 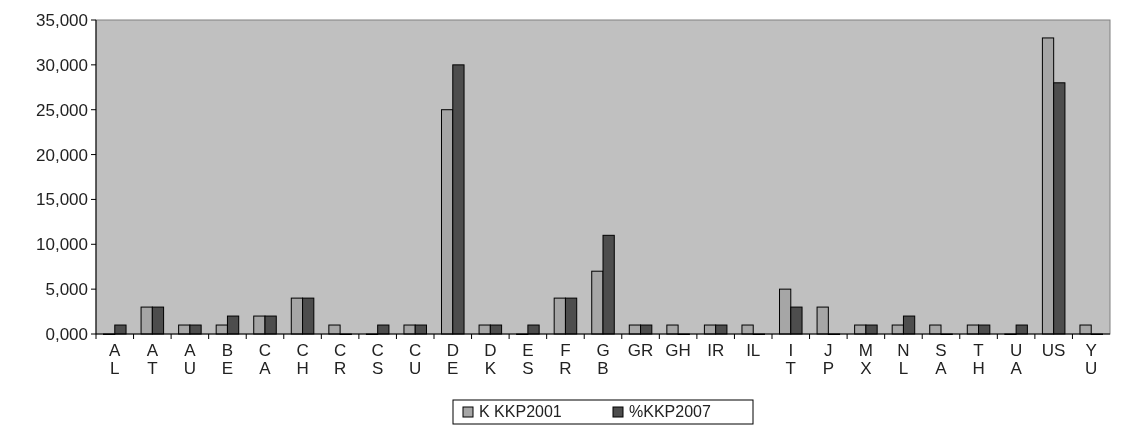 What do you see at coordinates (941, 359) in the screenshot?
I see `x-tick-label: S A` at bounding box center [941, 359].